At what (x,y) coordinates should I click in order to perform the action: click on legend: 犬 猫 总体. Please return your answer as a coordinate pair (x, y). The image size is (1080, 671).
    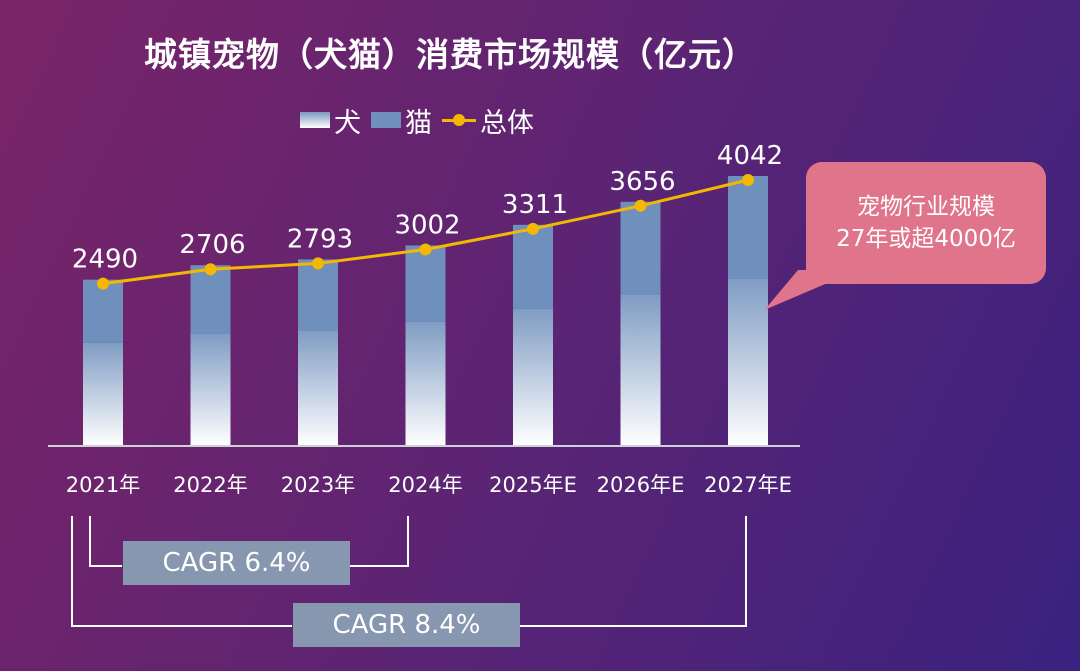
    Looking at the image, I should click on (417, 120).